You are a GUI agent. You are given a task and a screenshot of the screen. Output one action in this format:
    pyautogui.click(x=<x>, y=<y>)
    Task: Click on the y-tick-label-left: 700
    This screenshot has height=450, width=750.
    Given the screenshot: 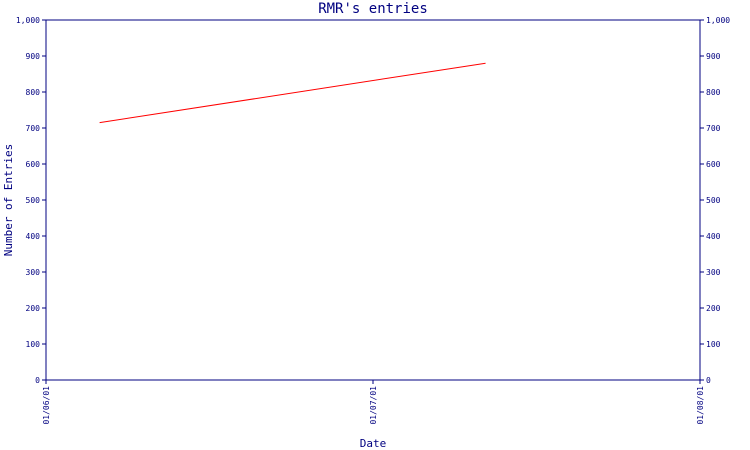 What is the action you would take?
    pyautogui.click(x=33, y=128)
    